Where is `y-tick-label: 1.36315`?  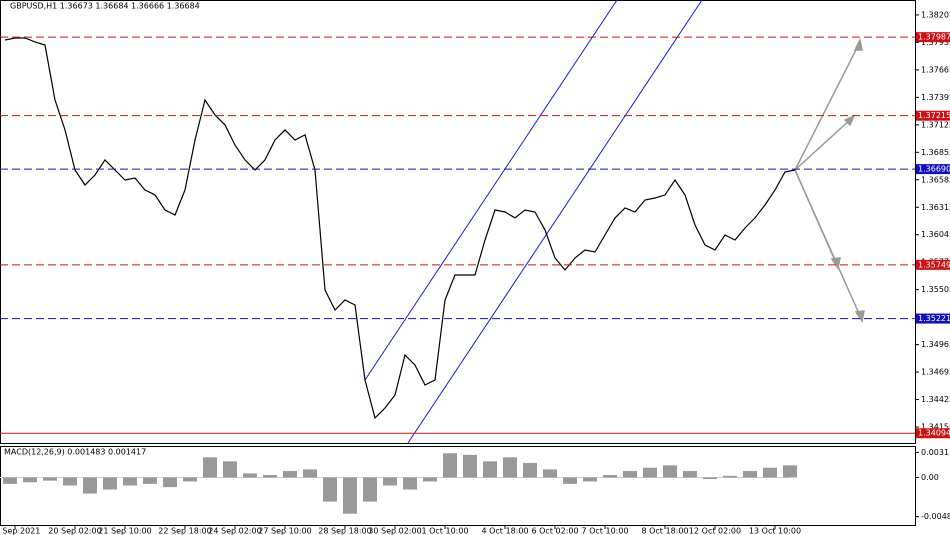 y-tick-label: 1.36315 is located at coordinates (935, 207).